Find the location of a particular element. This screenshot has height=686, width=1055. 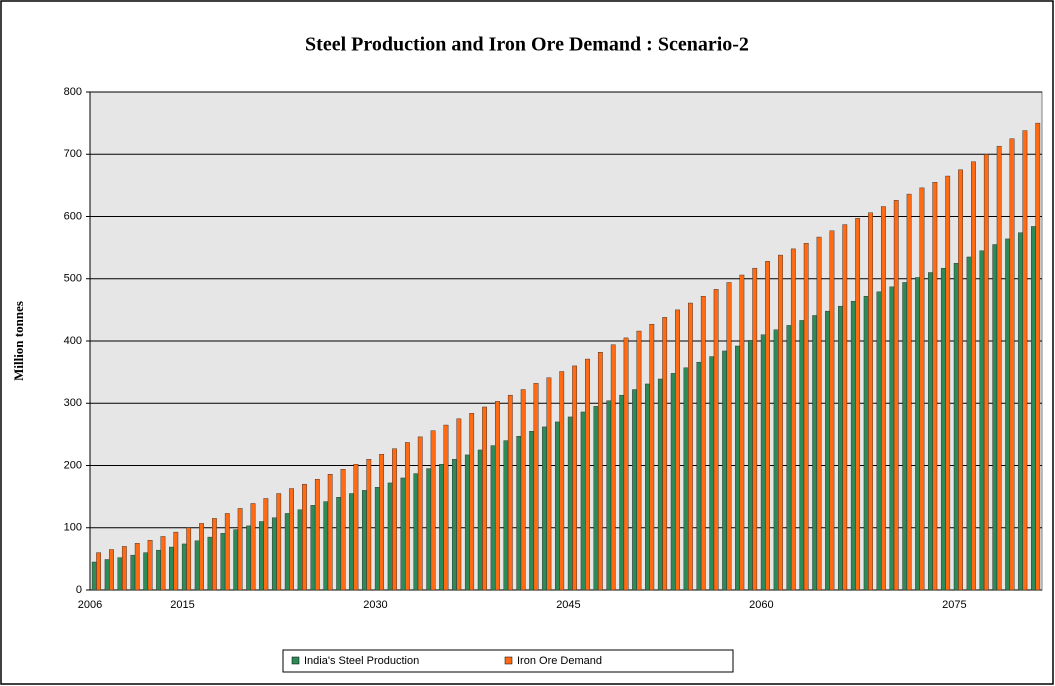

legend-swatch is located at coordinates (295, 660).